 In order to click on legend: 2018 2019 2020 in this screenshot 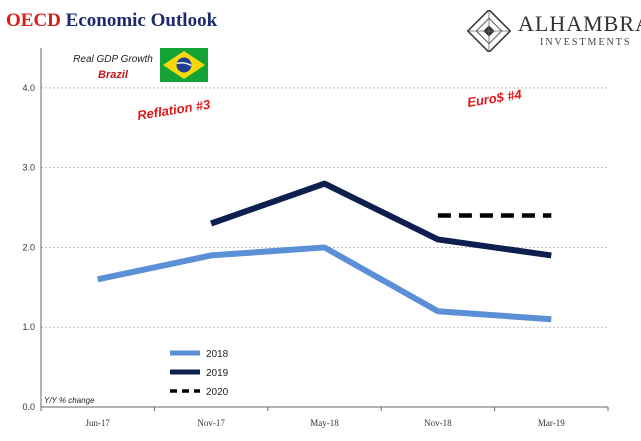, I will do `click(199, 373)`.